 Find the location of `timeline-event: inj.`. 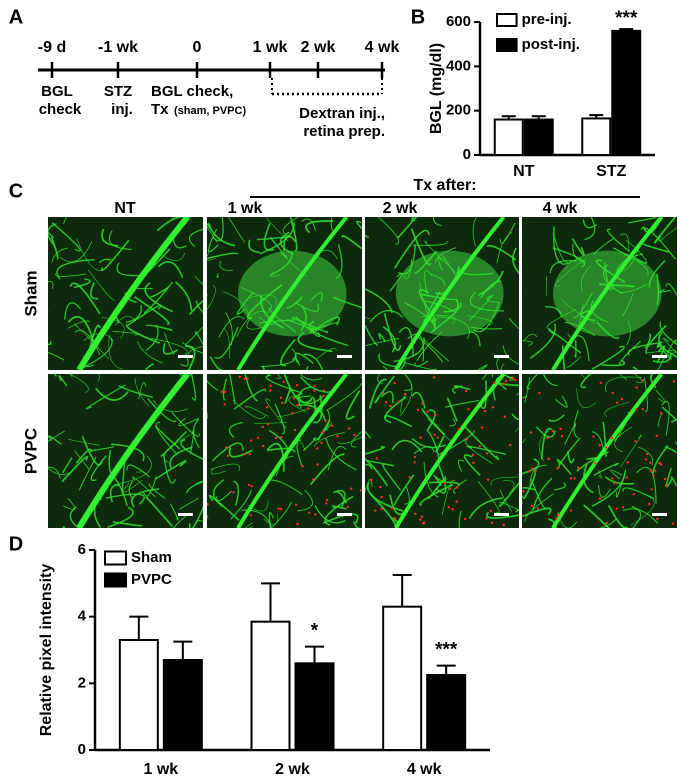

timeline-event: inj. is located at coordinates (122, 109).